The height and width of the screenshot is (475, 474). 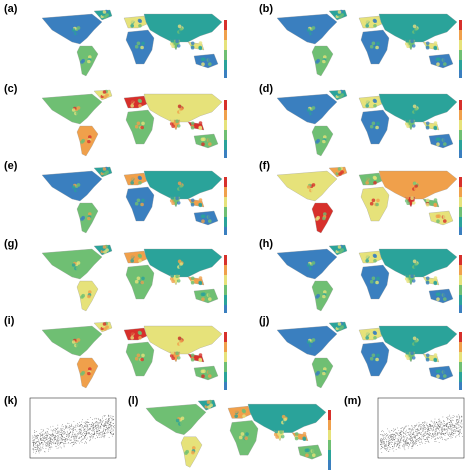 What do you see at coordinates (206, 373) in the screenshot?
I see `australia-shape` at bounding box center [206, 373].